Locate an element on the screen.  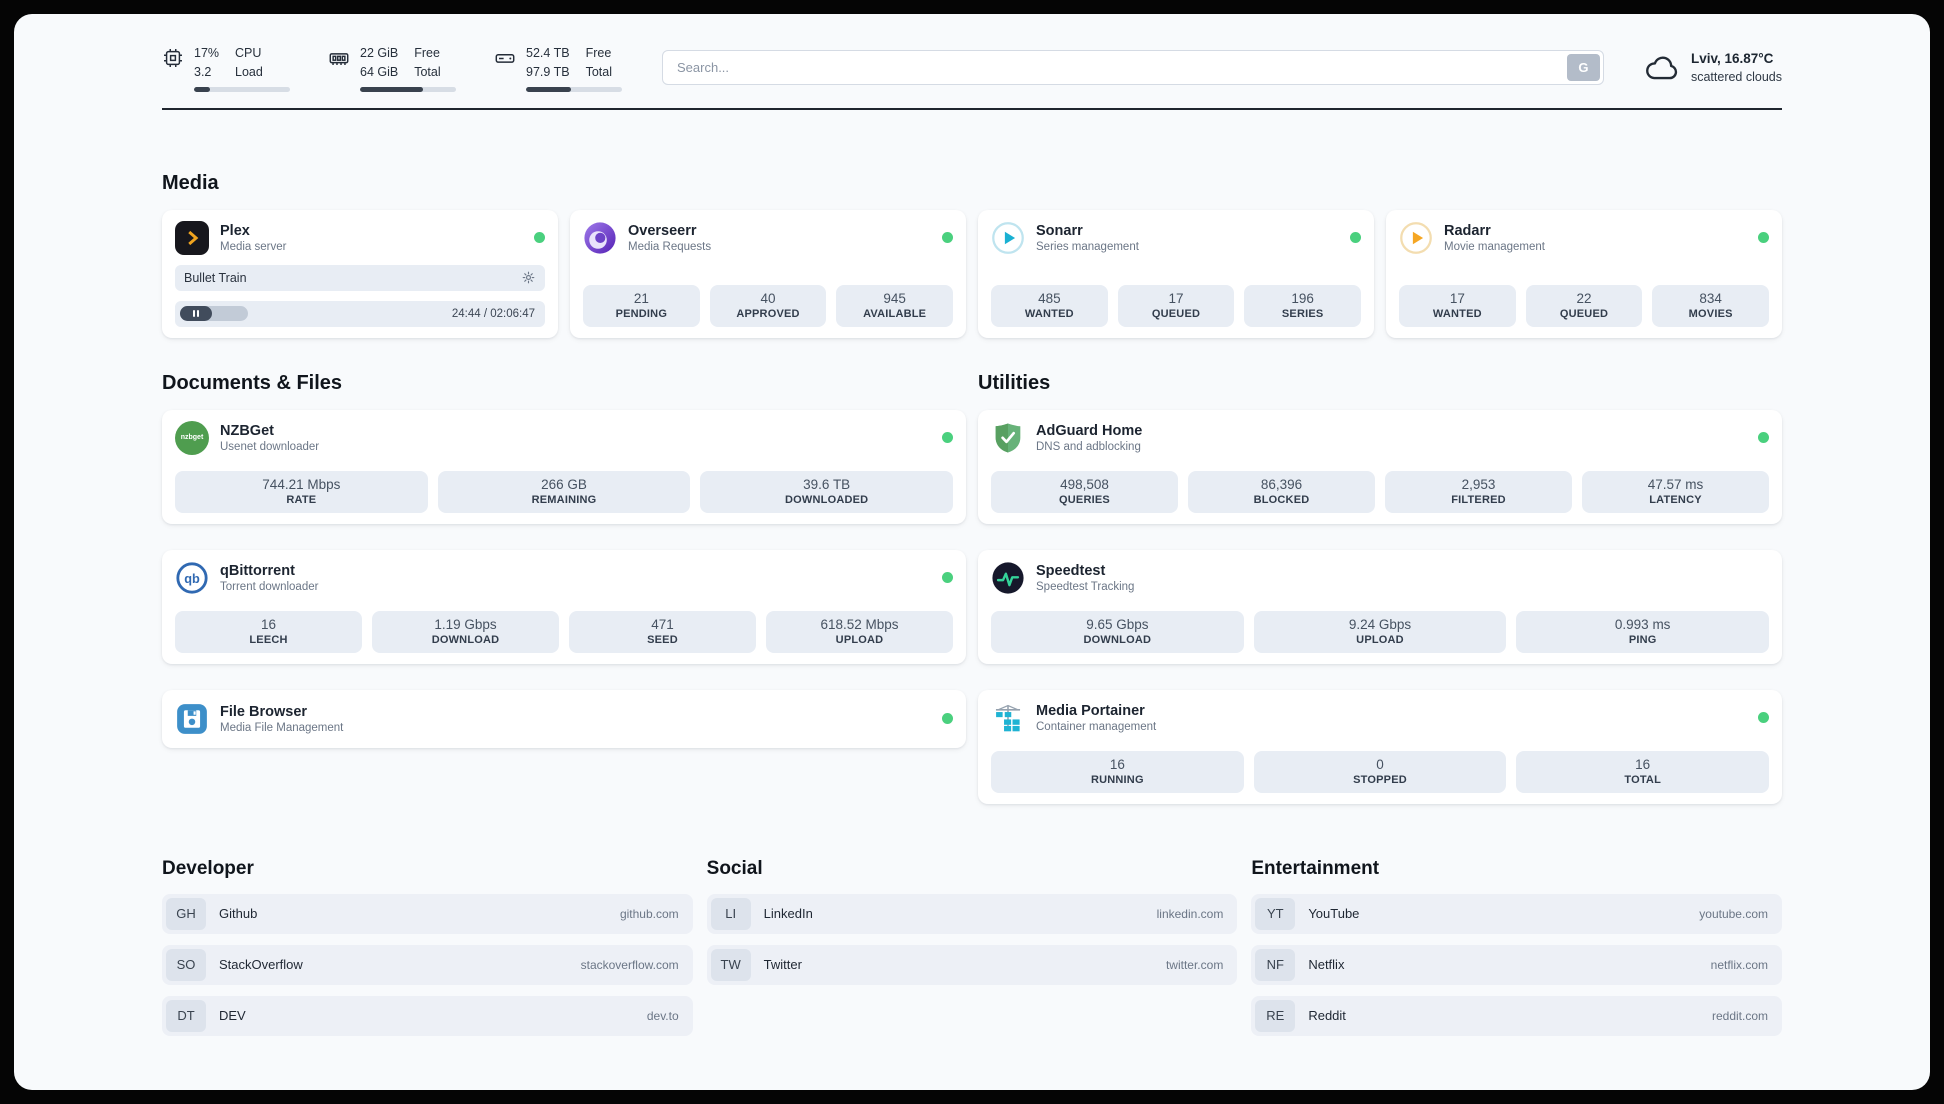
developer-title: Developer is located at coordinates (208, 868).